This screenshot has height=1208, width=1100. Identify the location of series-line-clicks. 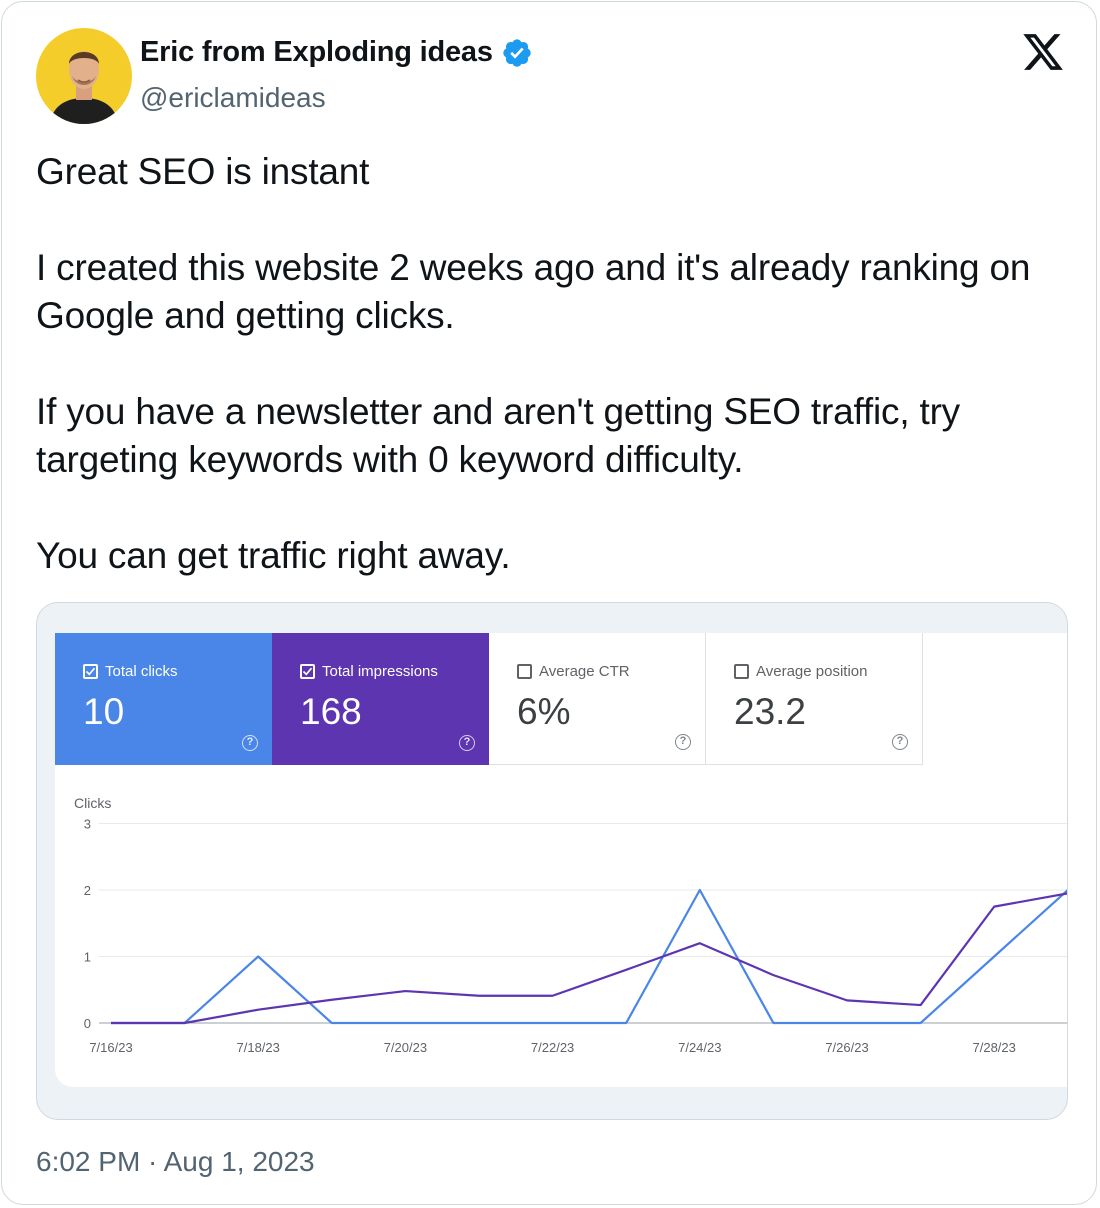
(589, 956).